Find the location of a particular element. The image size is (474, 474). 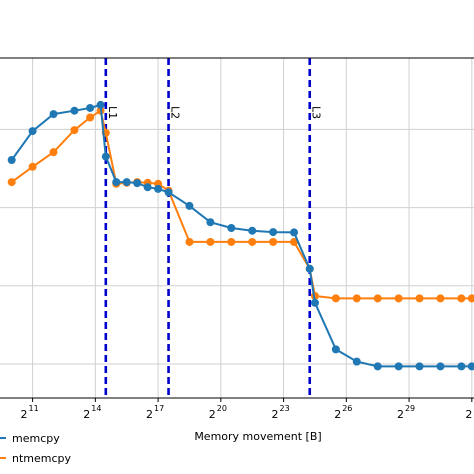

legend-entry-ntmemcpy: ntmemcpy is located at coordinates (36, 458).